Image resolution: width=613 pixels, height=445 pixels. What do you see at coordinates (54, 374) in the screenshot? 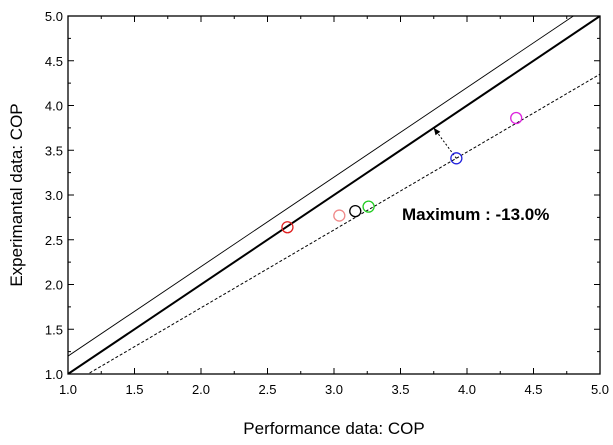
I see `y-tick-label: 1.0` at bounding box center [54, 374].